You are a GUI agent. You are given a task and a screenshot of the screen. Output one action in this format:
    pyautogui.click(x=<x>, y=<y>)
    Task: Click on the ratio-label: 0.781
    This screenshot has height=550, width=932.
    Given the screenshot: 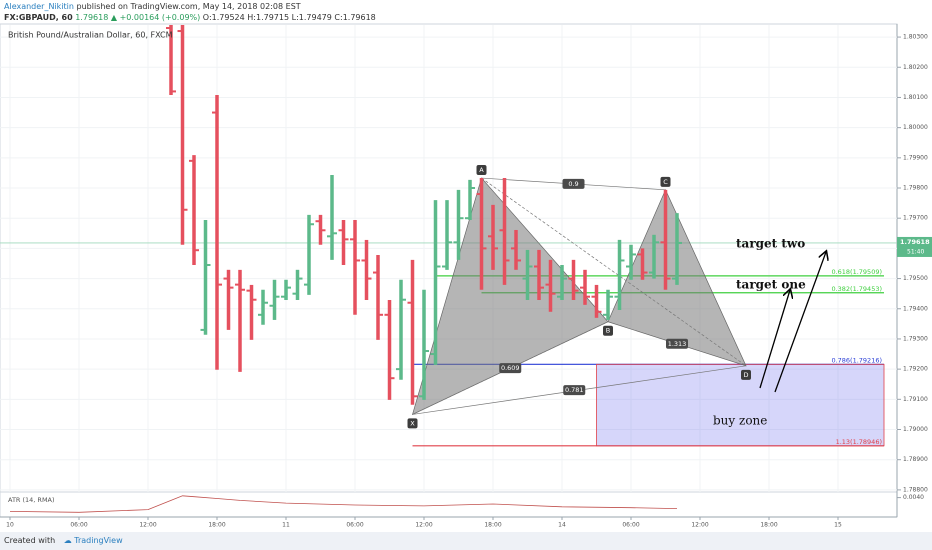 What is the action you would take?
    pyautogui.click(x=574, y=390)
    